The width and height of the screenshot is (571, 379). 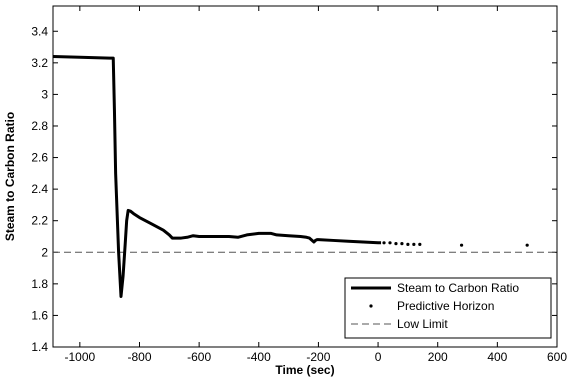 I want to click on x-tick-label: -1000, so click(x=79, y=357).